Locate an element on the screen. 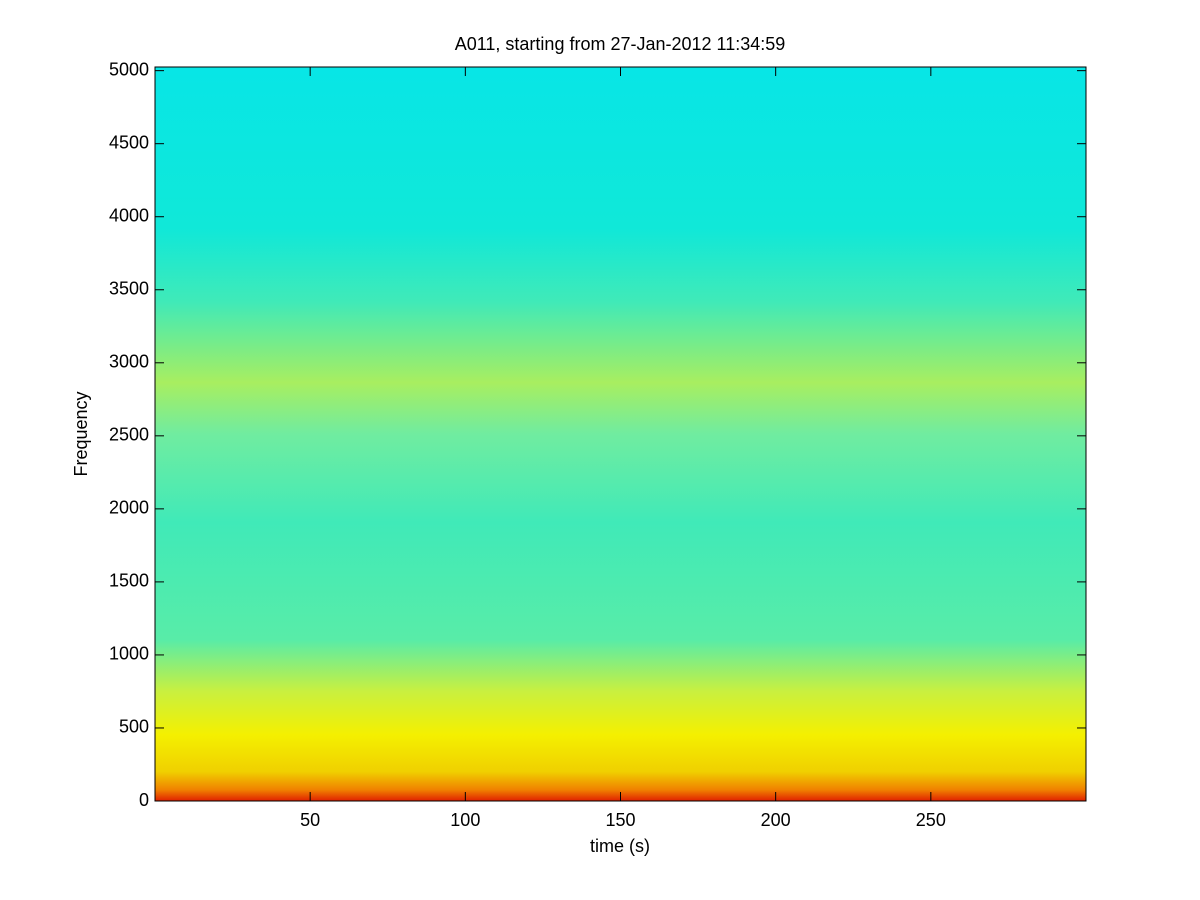  x-tick-label: 50 is located at coordinates (310, 820).